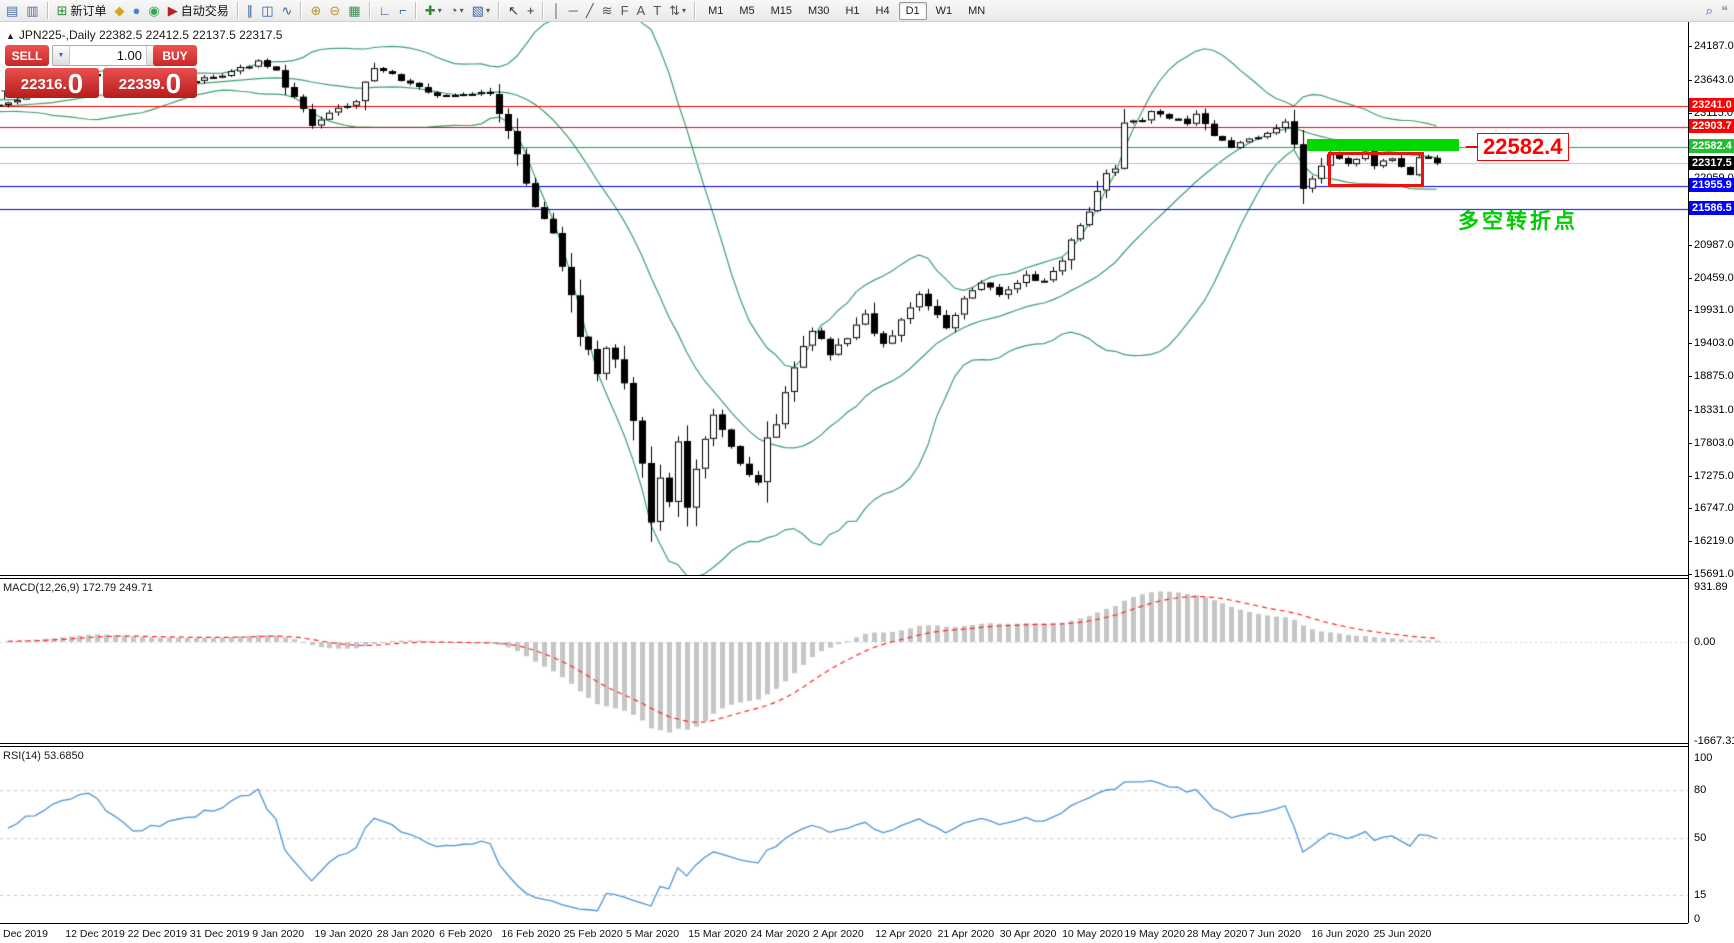 This screenshot has width=1734, height=943. What do you see at coordinates (457, 10) in the screenshot?
I see `periods-icon-button: ◔ ▾` at bounding box center [457, 10].